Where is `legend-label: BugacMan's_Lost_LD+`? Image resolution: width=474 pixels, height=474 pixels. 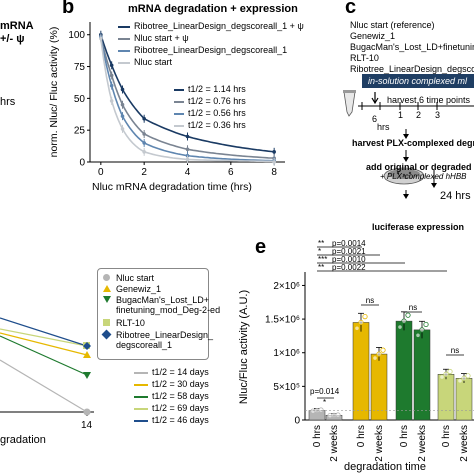
legend-label: BugacMan's_Lost_LD+ is located at coordinates (163, 300).